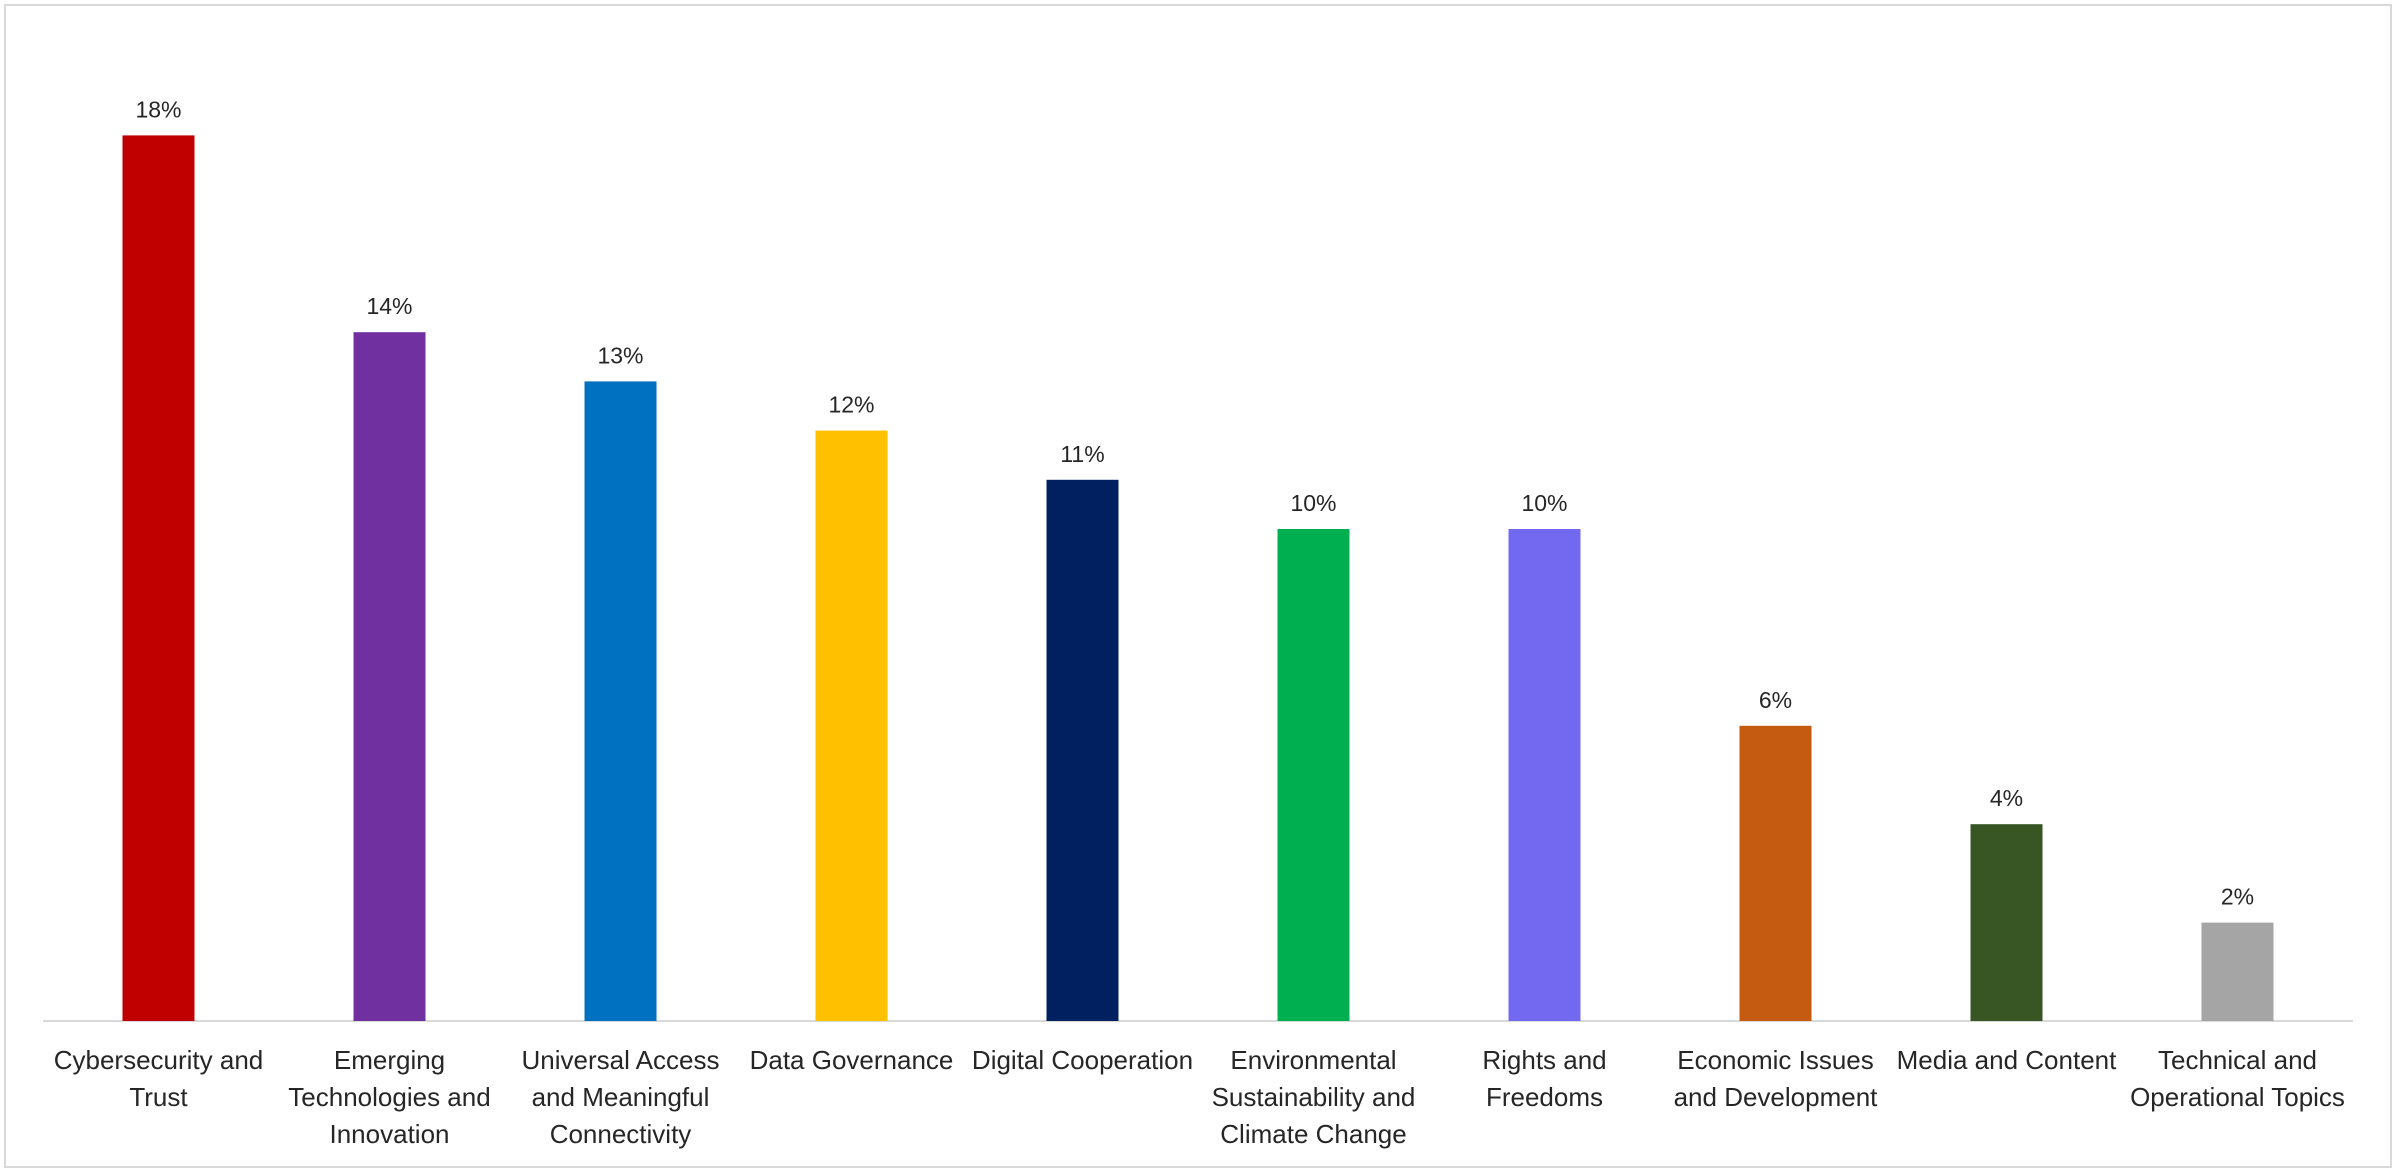  What do you see at coordinates (2237, 897) in the screenshot?
I see `value-label: 2%` at bounding box center [2237, 897].